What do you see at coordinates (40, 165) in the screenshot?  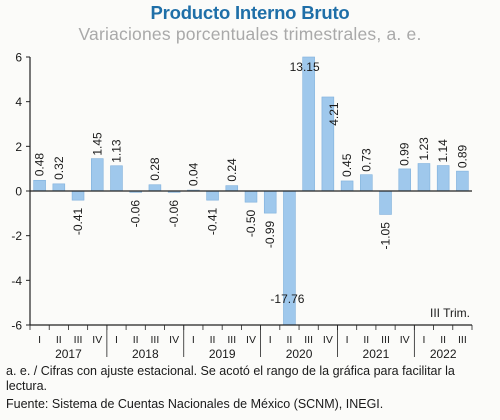 I see `value-label-0: 0.48` at bounding box center [40, 165].